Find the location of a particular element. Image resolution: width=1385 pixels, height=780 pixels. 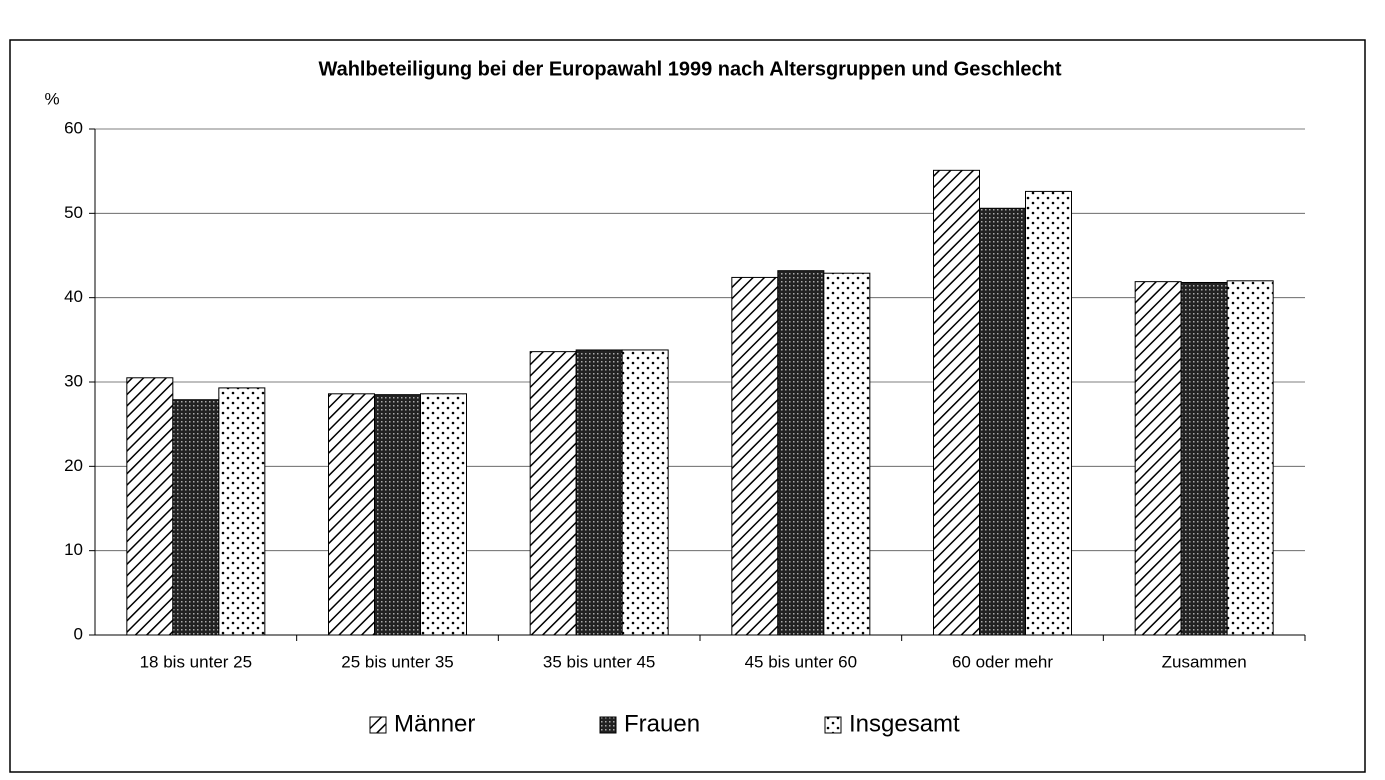

y-axis-label: % is located at coordinates (51, 98).